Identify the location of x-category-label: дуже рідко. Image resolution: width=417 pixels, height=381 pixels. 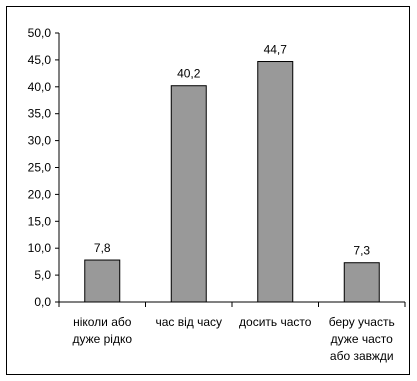
(102, 339).